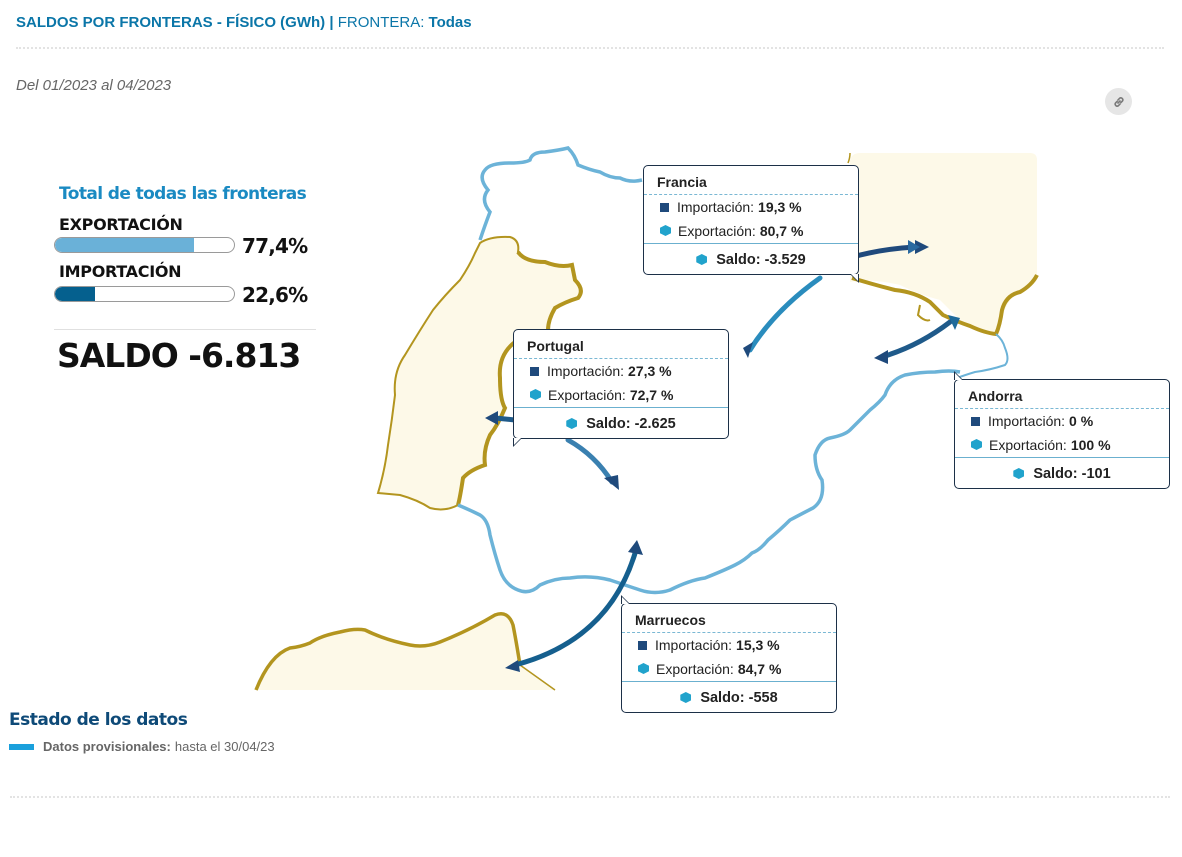 The width and height of the screenshot is (1182, 857). Describe the element at coordinates (179, 355) in the screenshot. I see `total-saldo: SALDO -6.813` at that location.